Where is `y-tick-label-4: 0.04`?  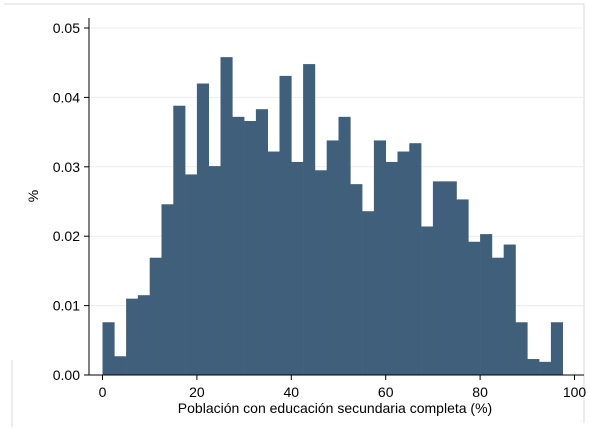
y-tick-label-4: 0.04 is located at coordinates (66, 97).